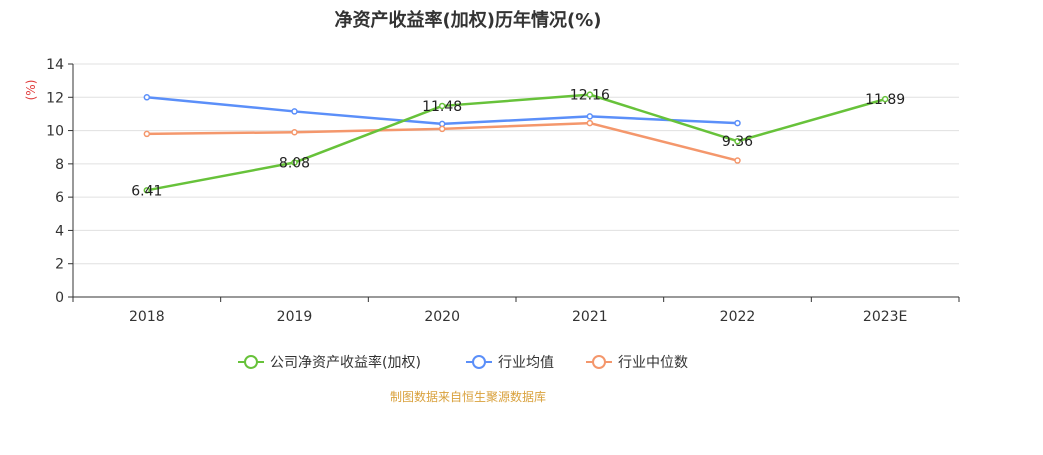 The height and width of the screenshot is (455, 1043). What do you see at coordinates (59, 231) in the screenshot?
I see `y-tick-label-4: 4` at bounding box center [59, 231].